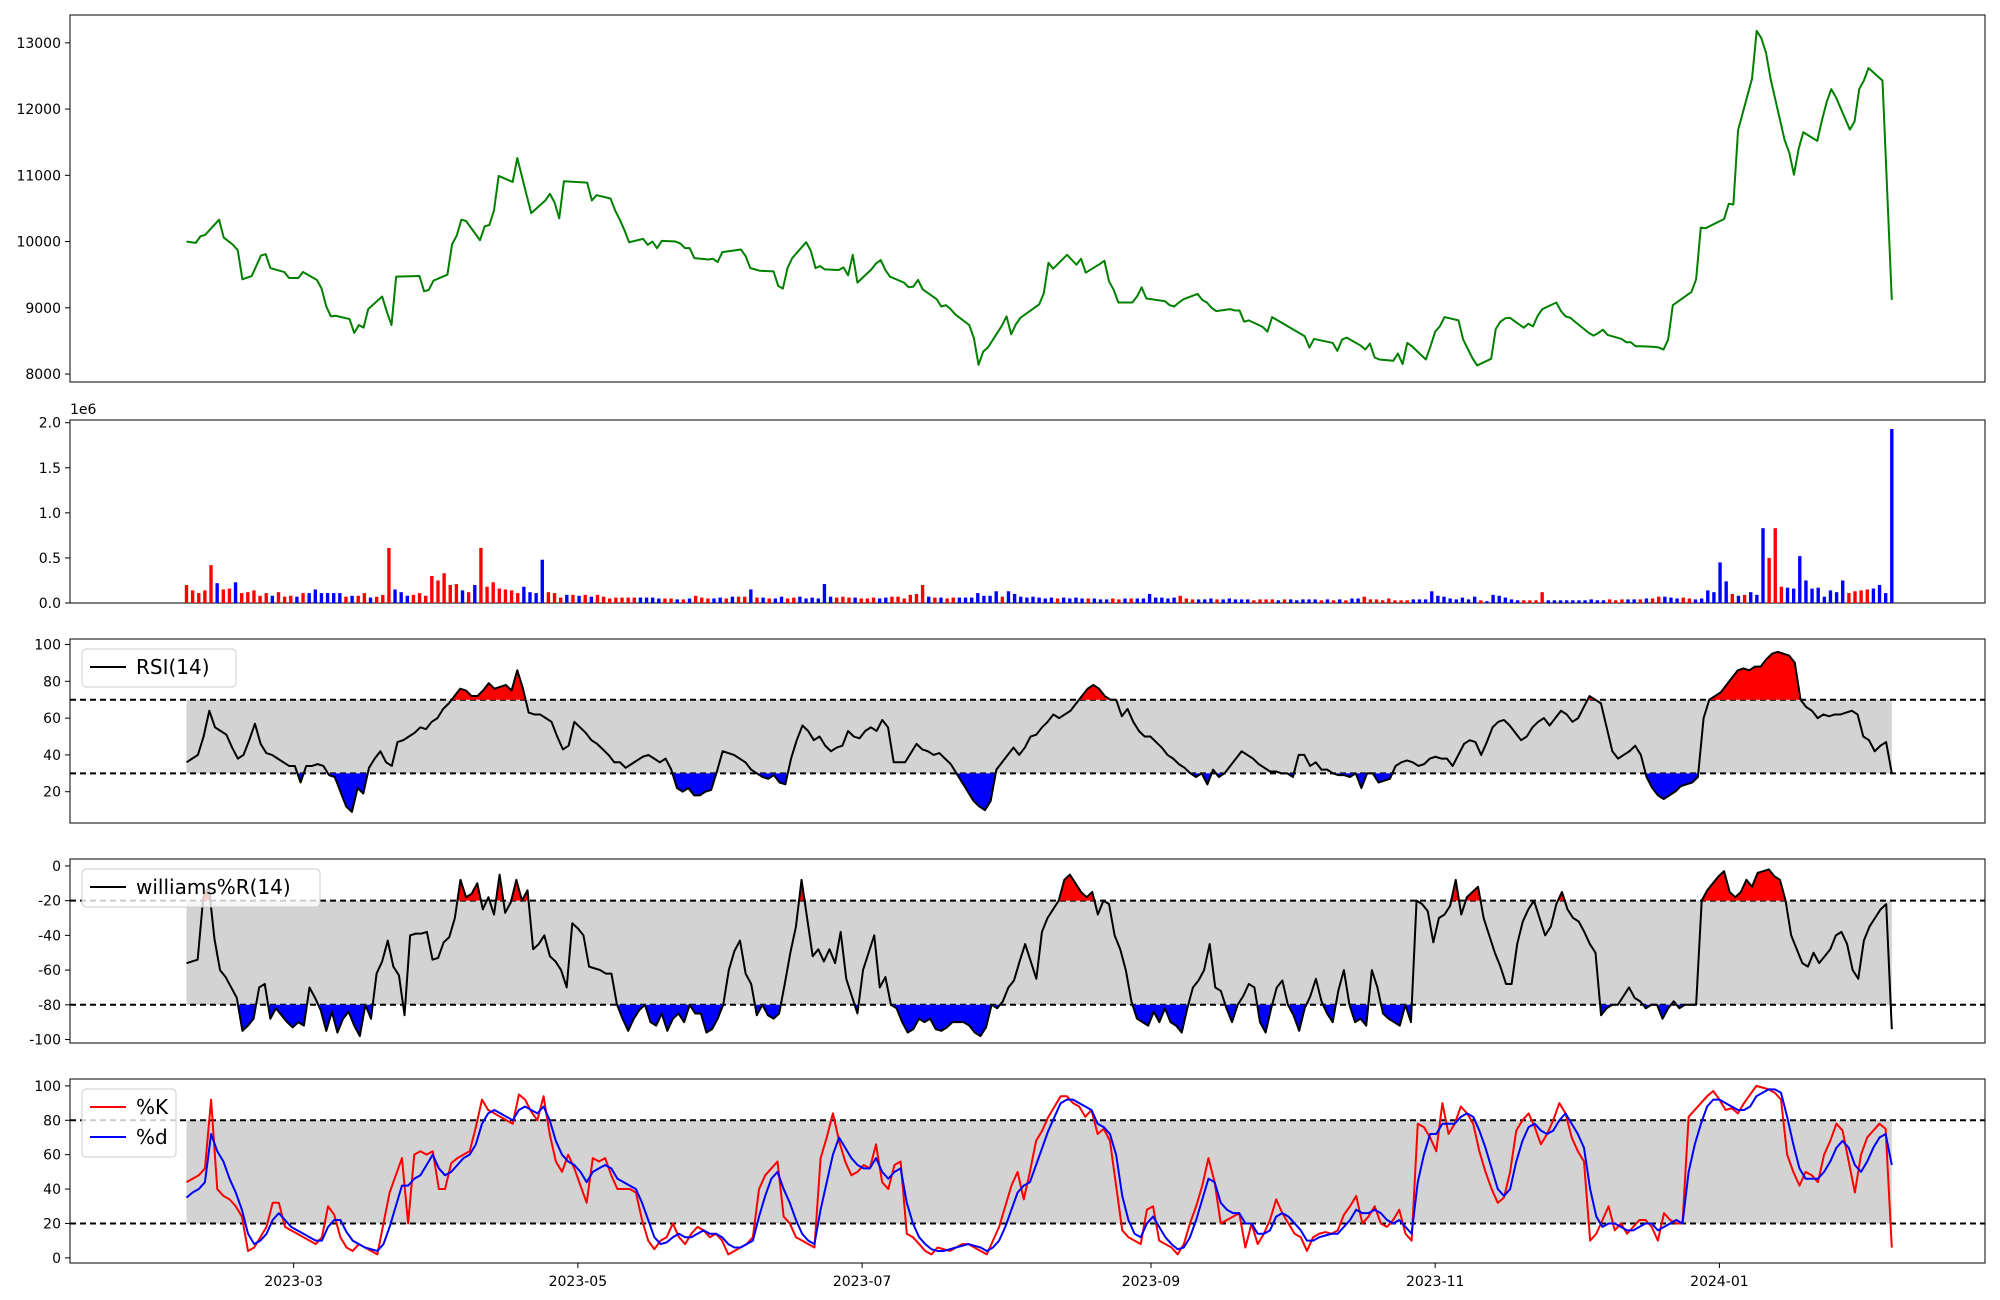  I want to click on price-ytick-label: 8000, so click(43, 375).